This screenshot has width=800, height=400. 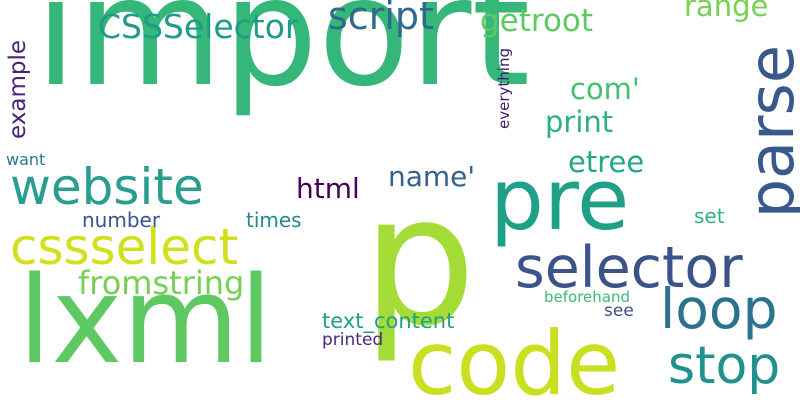 I want to click on word-website: website, so click(x=107, y=187).